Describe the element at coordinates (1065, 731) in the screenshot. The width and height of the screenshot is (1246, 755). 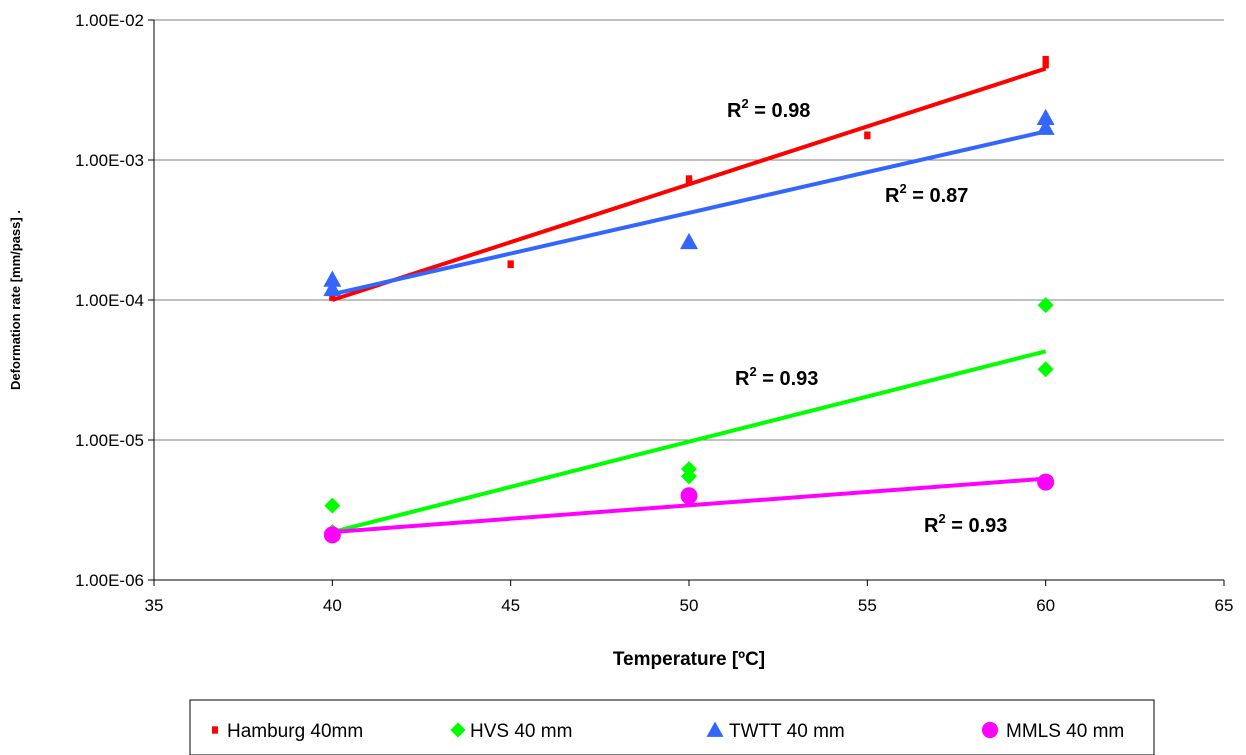
I see `legend-label: MMLS 40 mm` at that location.